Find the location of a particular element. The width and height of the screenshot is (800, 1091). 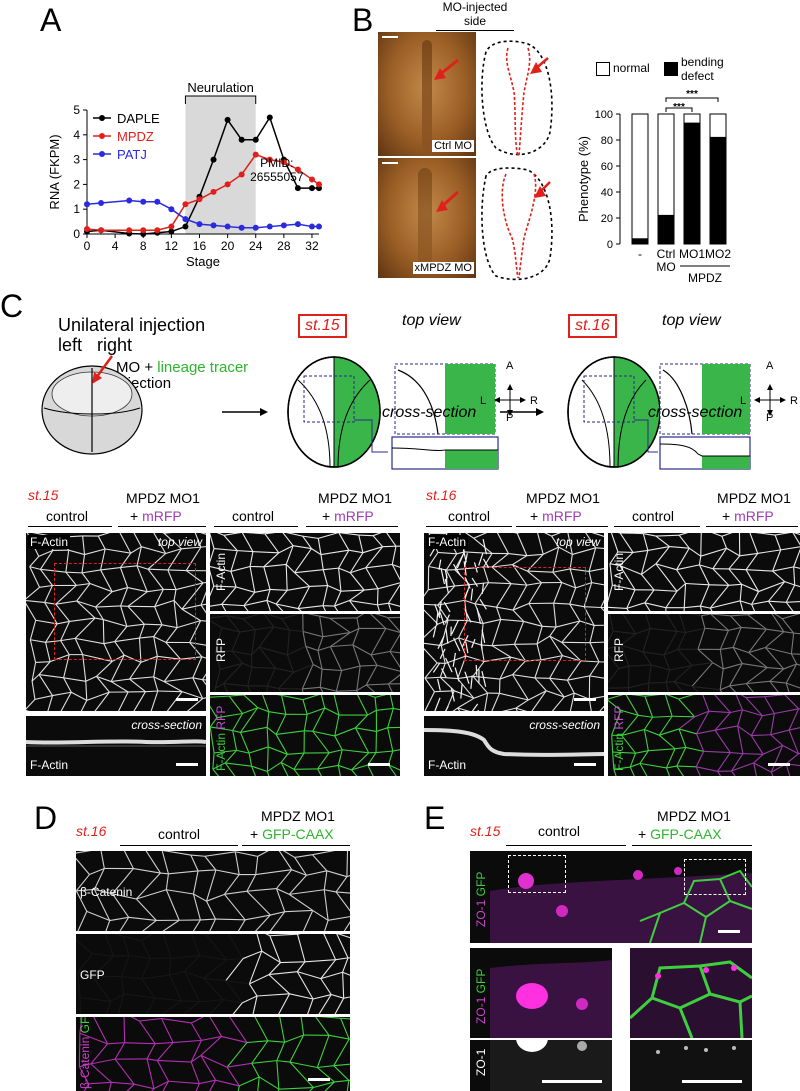

bcatenin-image: β-Catenin is located at coordinates (213, 891).